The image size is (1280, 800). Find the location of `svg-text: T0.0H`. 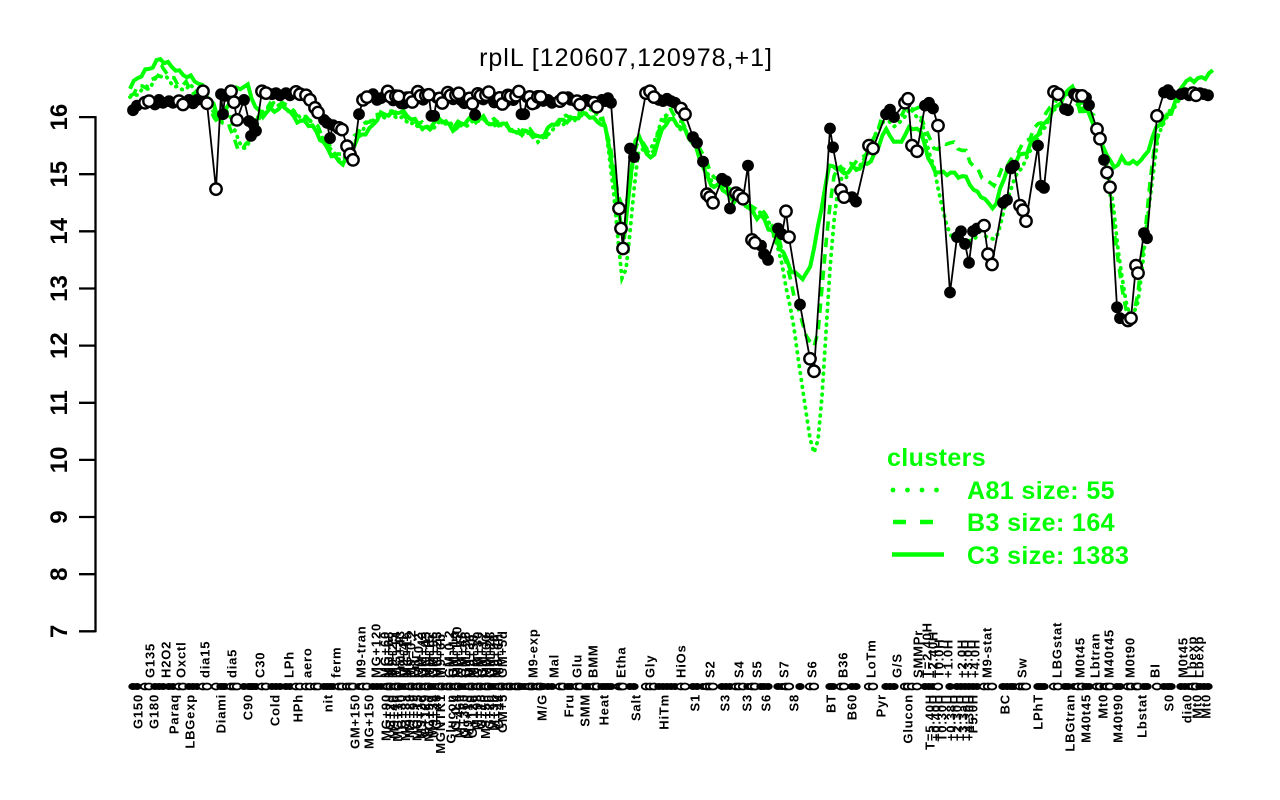

svg-text: T0.0H is located at coordinates (939, 658).